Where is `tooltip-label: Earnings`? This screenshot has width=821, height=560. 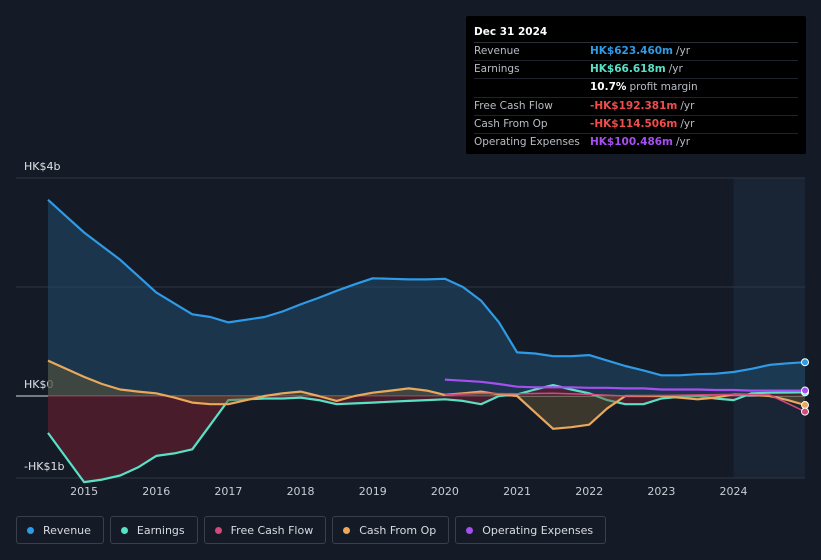
tooltip-label: Earnings is located at coordinates (497, 69).